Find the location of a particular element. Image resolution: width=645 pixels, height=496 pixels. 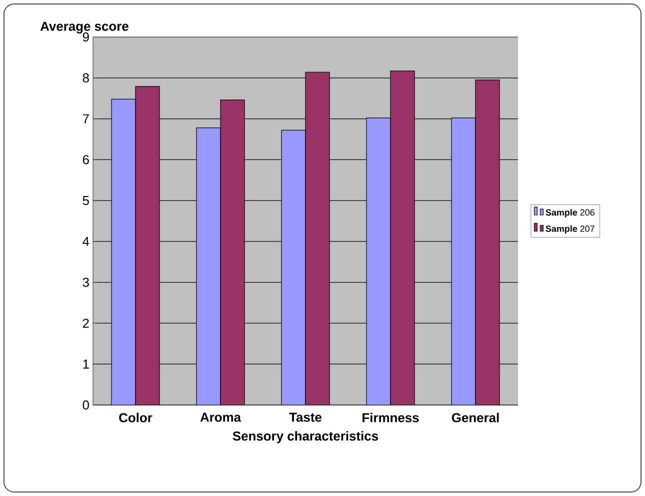

x-tick-label: General is located at coordinates (475, 417).